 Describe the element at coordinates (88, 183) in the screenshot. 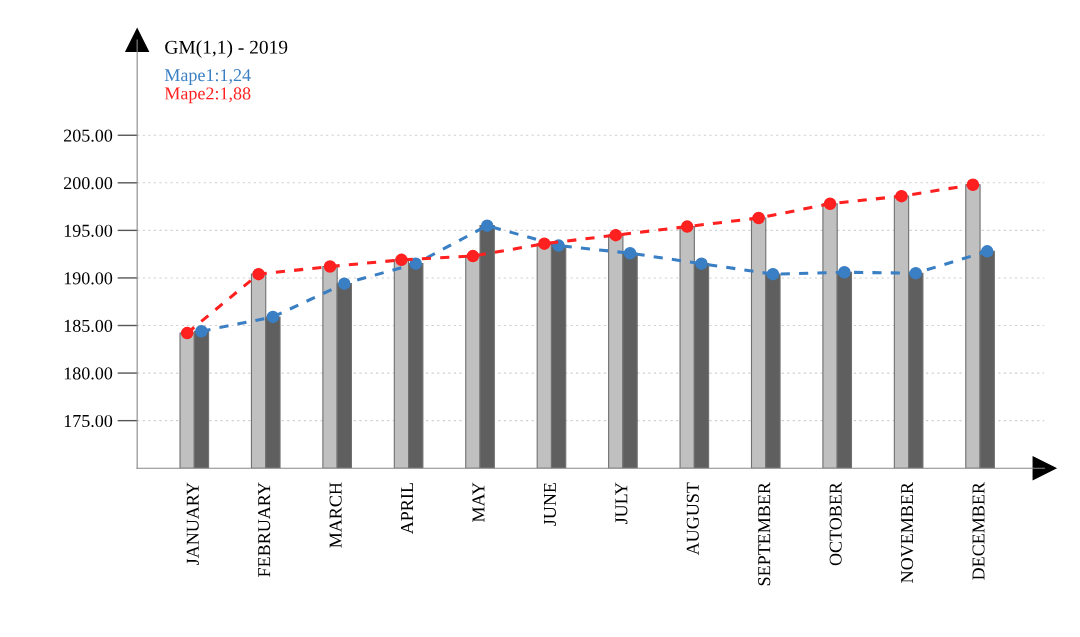

I see `y-tick-label: 200.00` at that location.